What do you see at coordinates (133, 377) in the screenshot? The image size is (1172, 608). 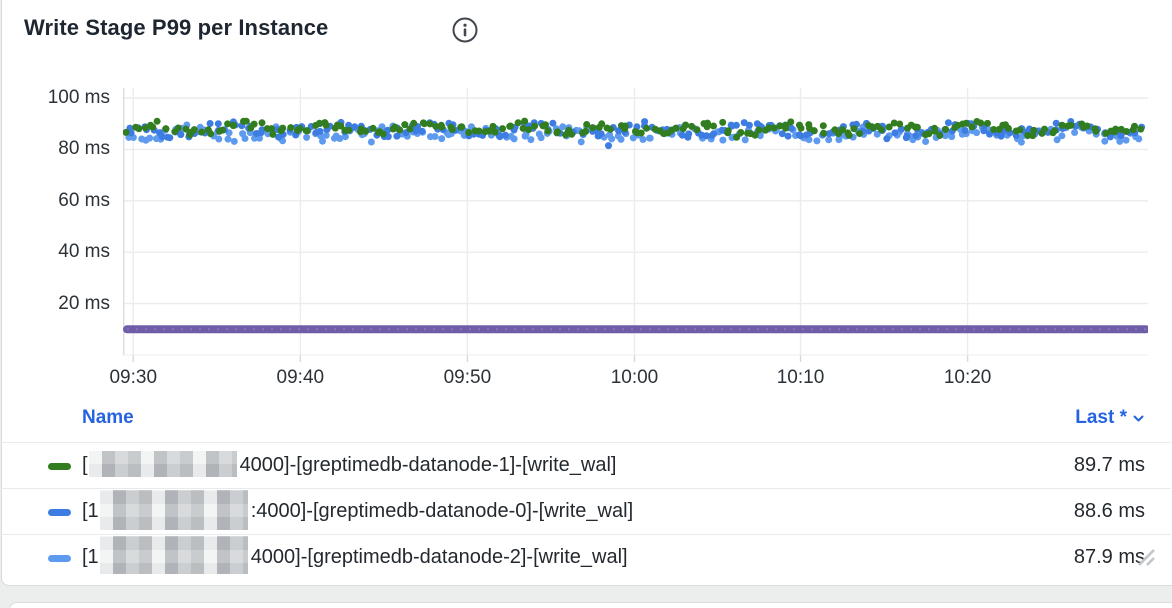 I see `x-tick-label: 09:30` at bounding box center [133, 377].